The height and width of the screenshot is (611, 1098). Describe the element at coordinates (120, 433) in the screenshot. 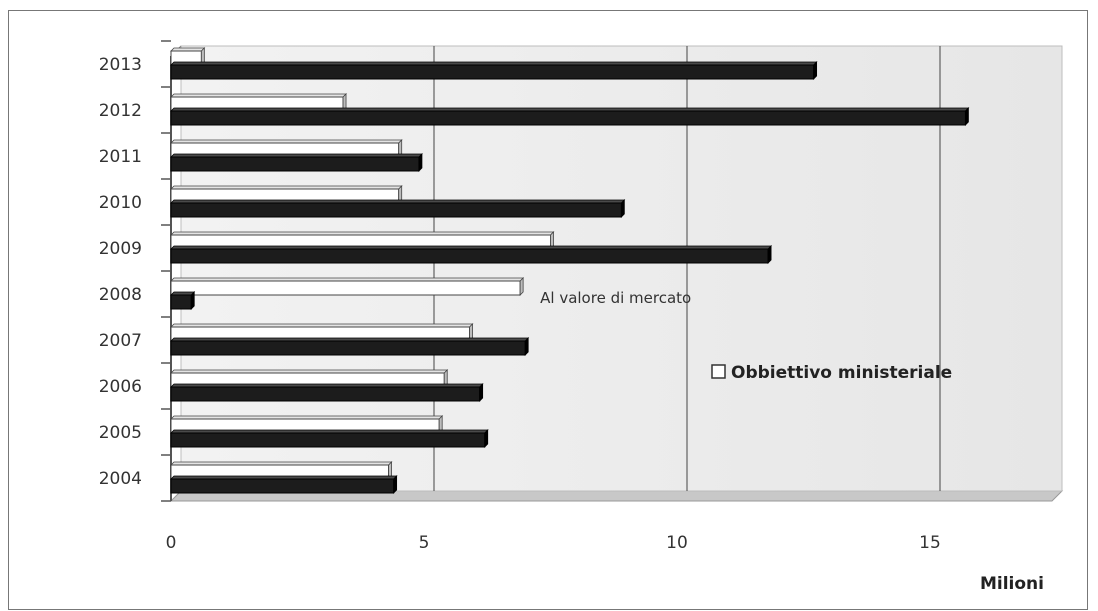

I see `y-tick-label: 2005` at that location.